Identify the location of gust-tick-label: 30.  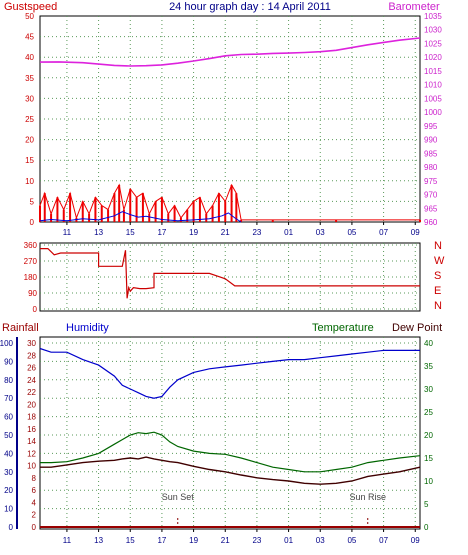
(29, 98).